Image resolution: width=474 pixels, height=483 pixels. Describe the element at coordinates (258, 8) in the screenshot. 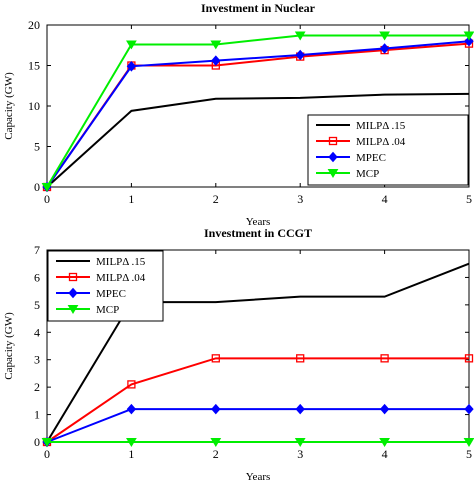

I see `chart-title: Investment in Nuclear` at that location.